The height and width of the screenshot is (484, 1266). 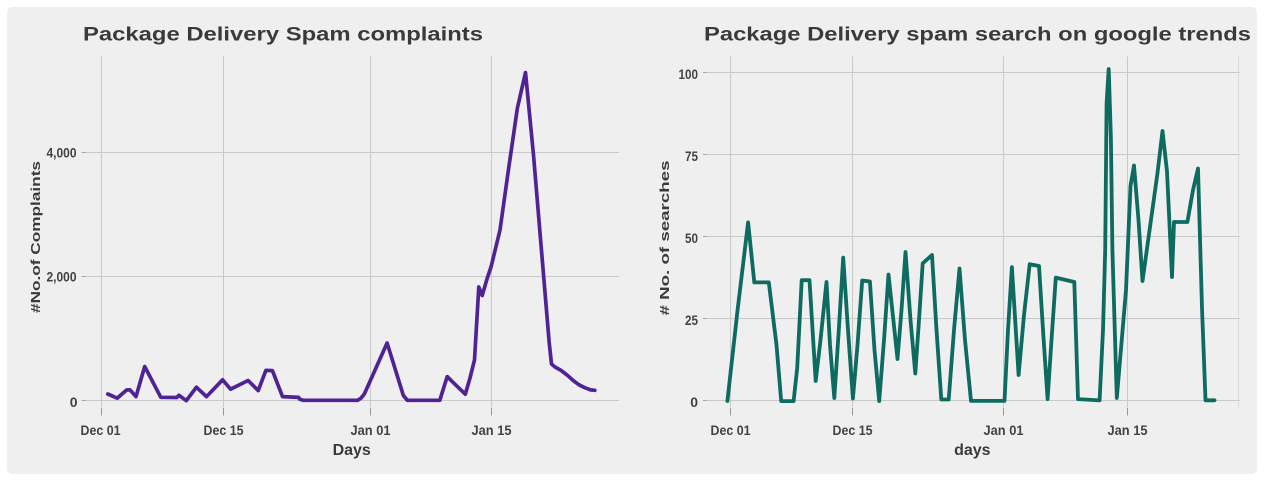 What do you see at coordinates (691, 156) in the screenshot?
I see `svg-text: 75` at bounding box center [691, 156].